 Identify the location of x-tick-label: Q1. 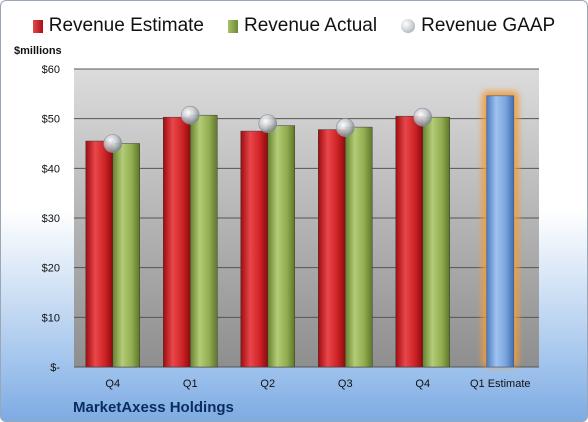
(190, 384).